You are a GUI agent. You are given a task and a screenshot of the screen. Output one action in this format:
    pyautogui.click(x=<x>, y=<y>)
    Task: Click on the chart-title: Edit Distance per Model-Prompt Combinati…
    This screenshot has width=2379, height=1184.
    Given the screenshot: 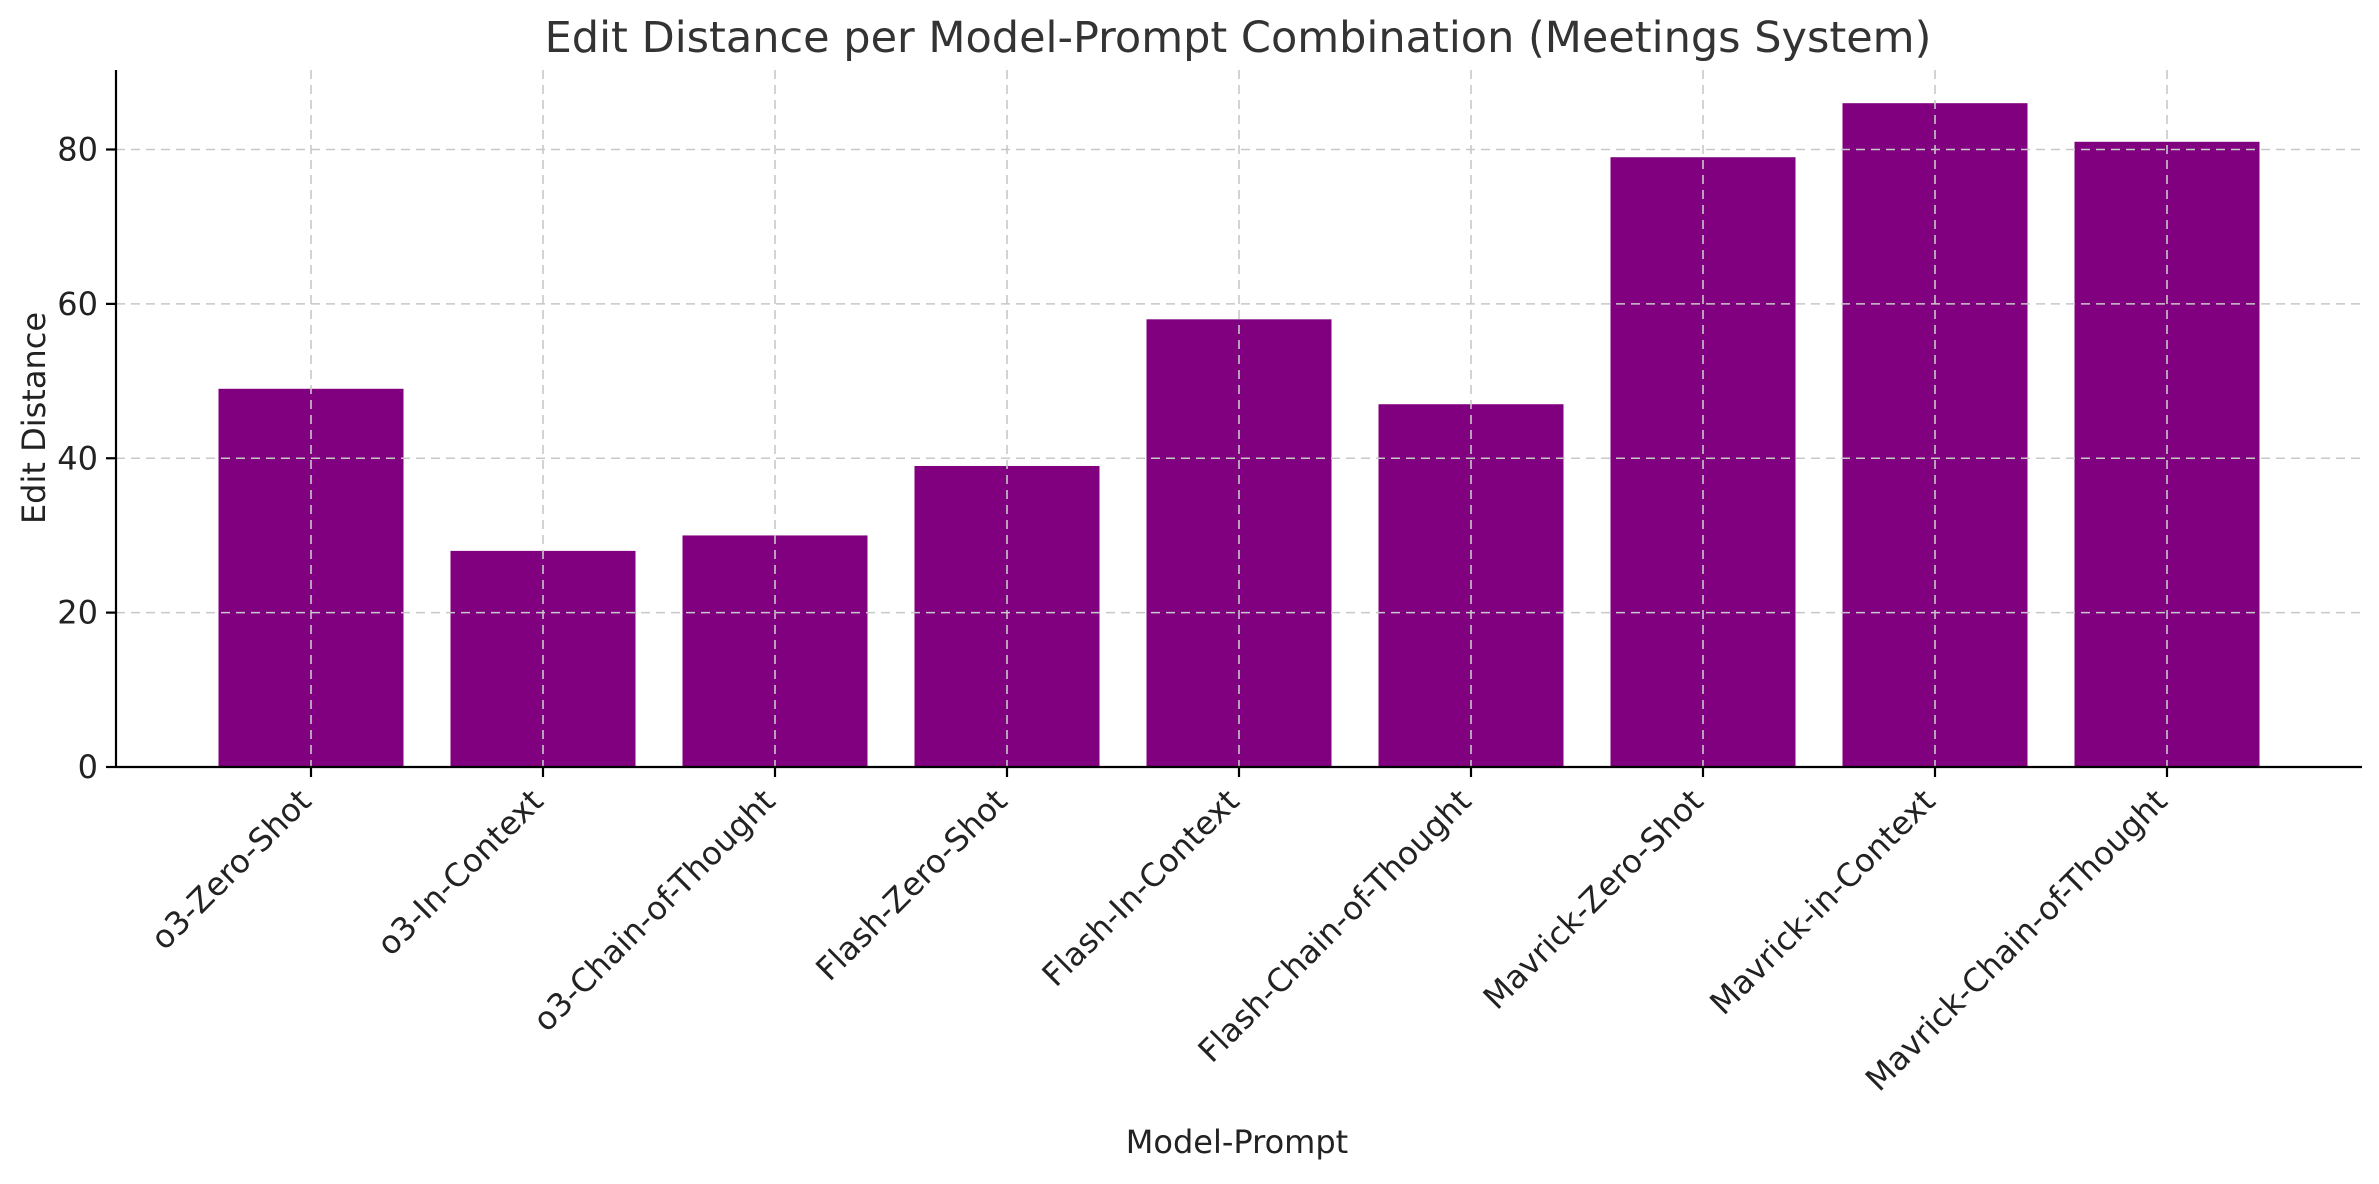 What is the action you would take?
    pyautogui.click(x=1238, y=38)
    